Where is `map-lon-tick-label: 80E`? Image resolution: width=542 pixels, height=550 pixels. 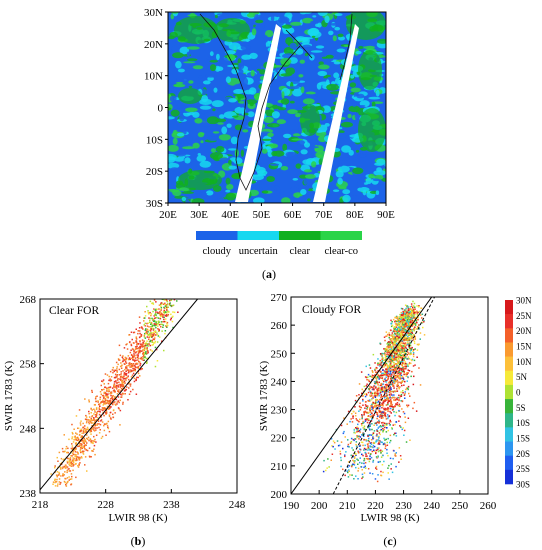 map-lon-tick-label: 80E is located at coordinates (355, 215).